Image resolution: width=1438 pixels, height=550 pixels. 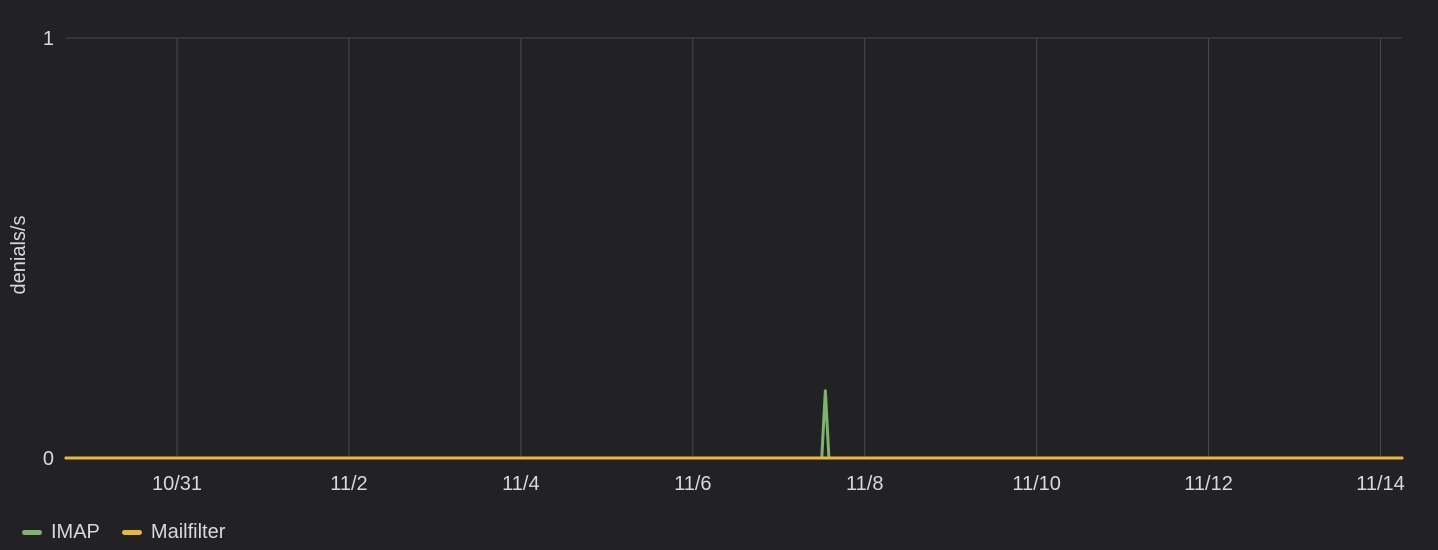 I want to click on x-axis-ticks: 10/31 11/2 11/4 11/6 11/8 11/10 11/12 11/14, so click(x=778, y=484).